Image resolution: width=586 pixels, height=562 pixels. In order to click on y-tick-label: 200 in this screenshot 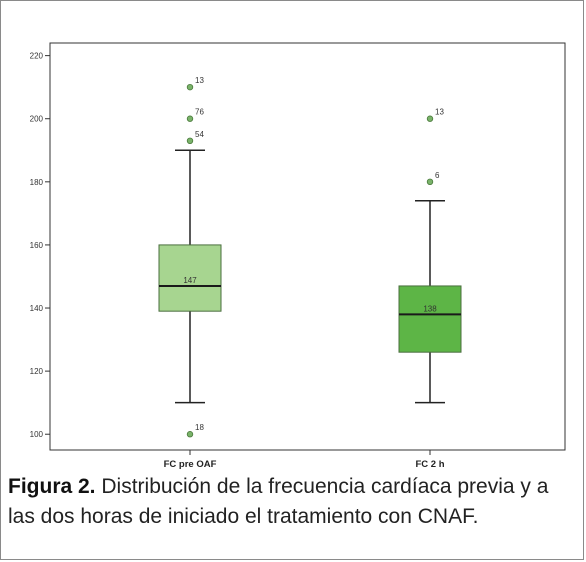, I will do `click(37, 119)`.